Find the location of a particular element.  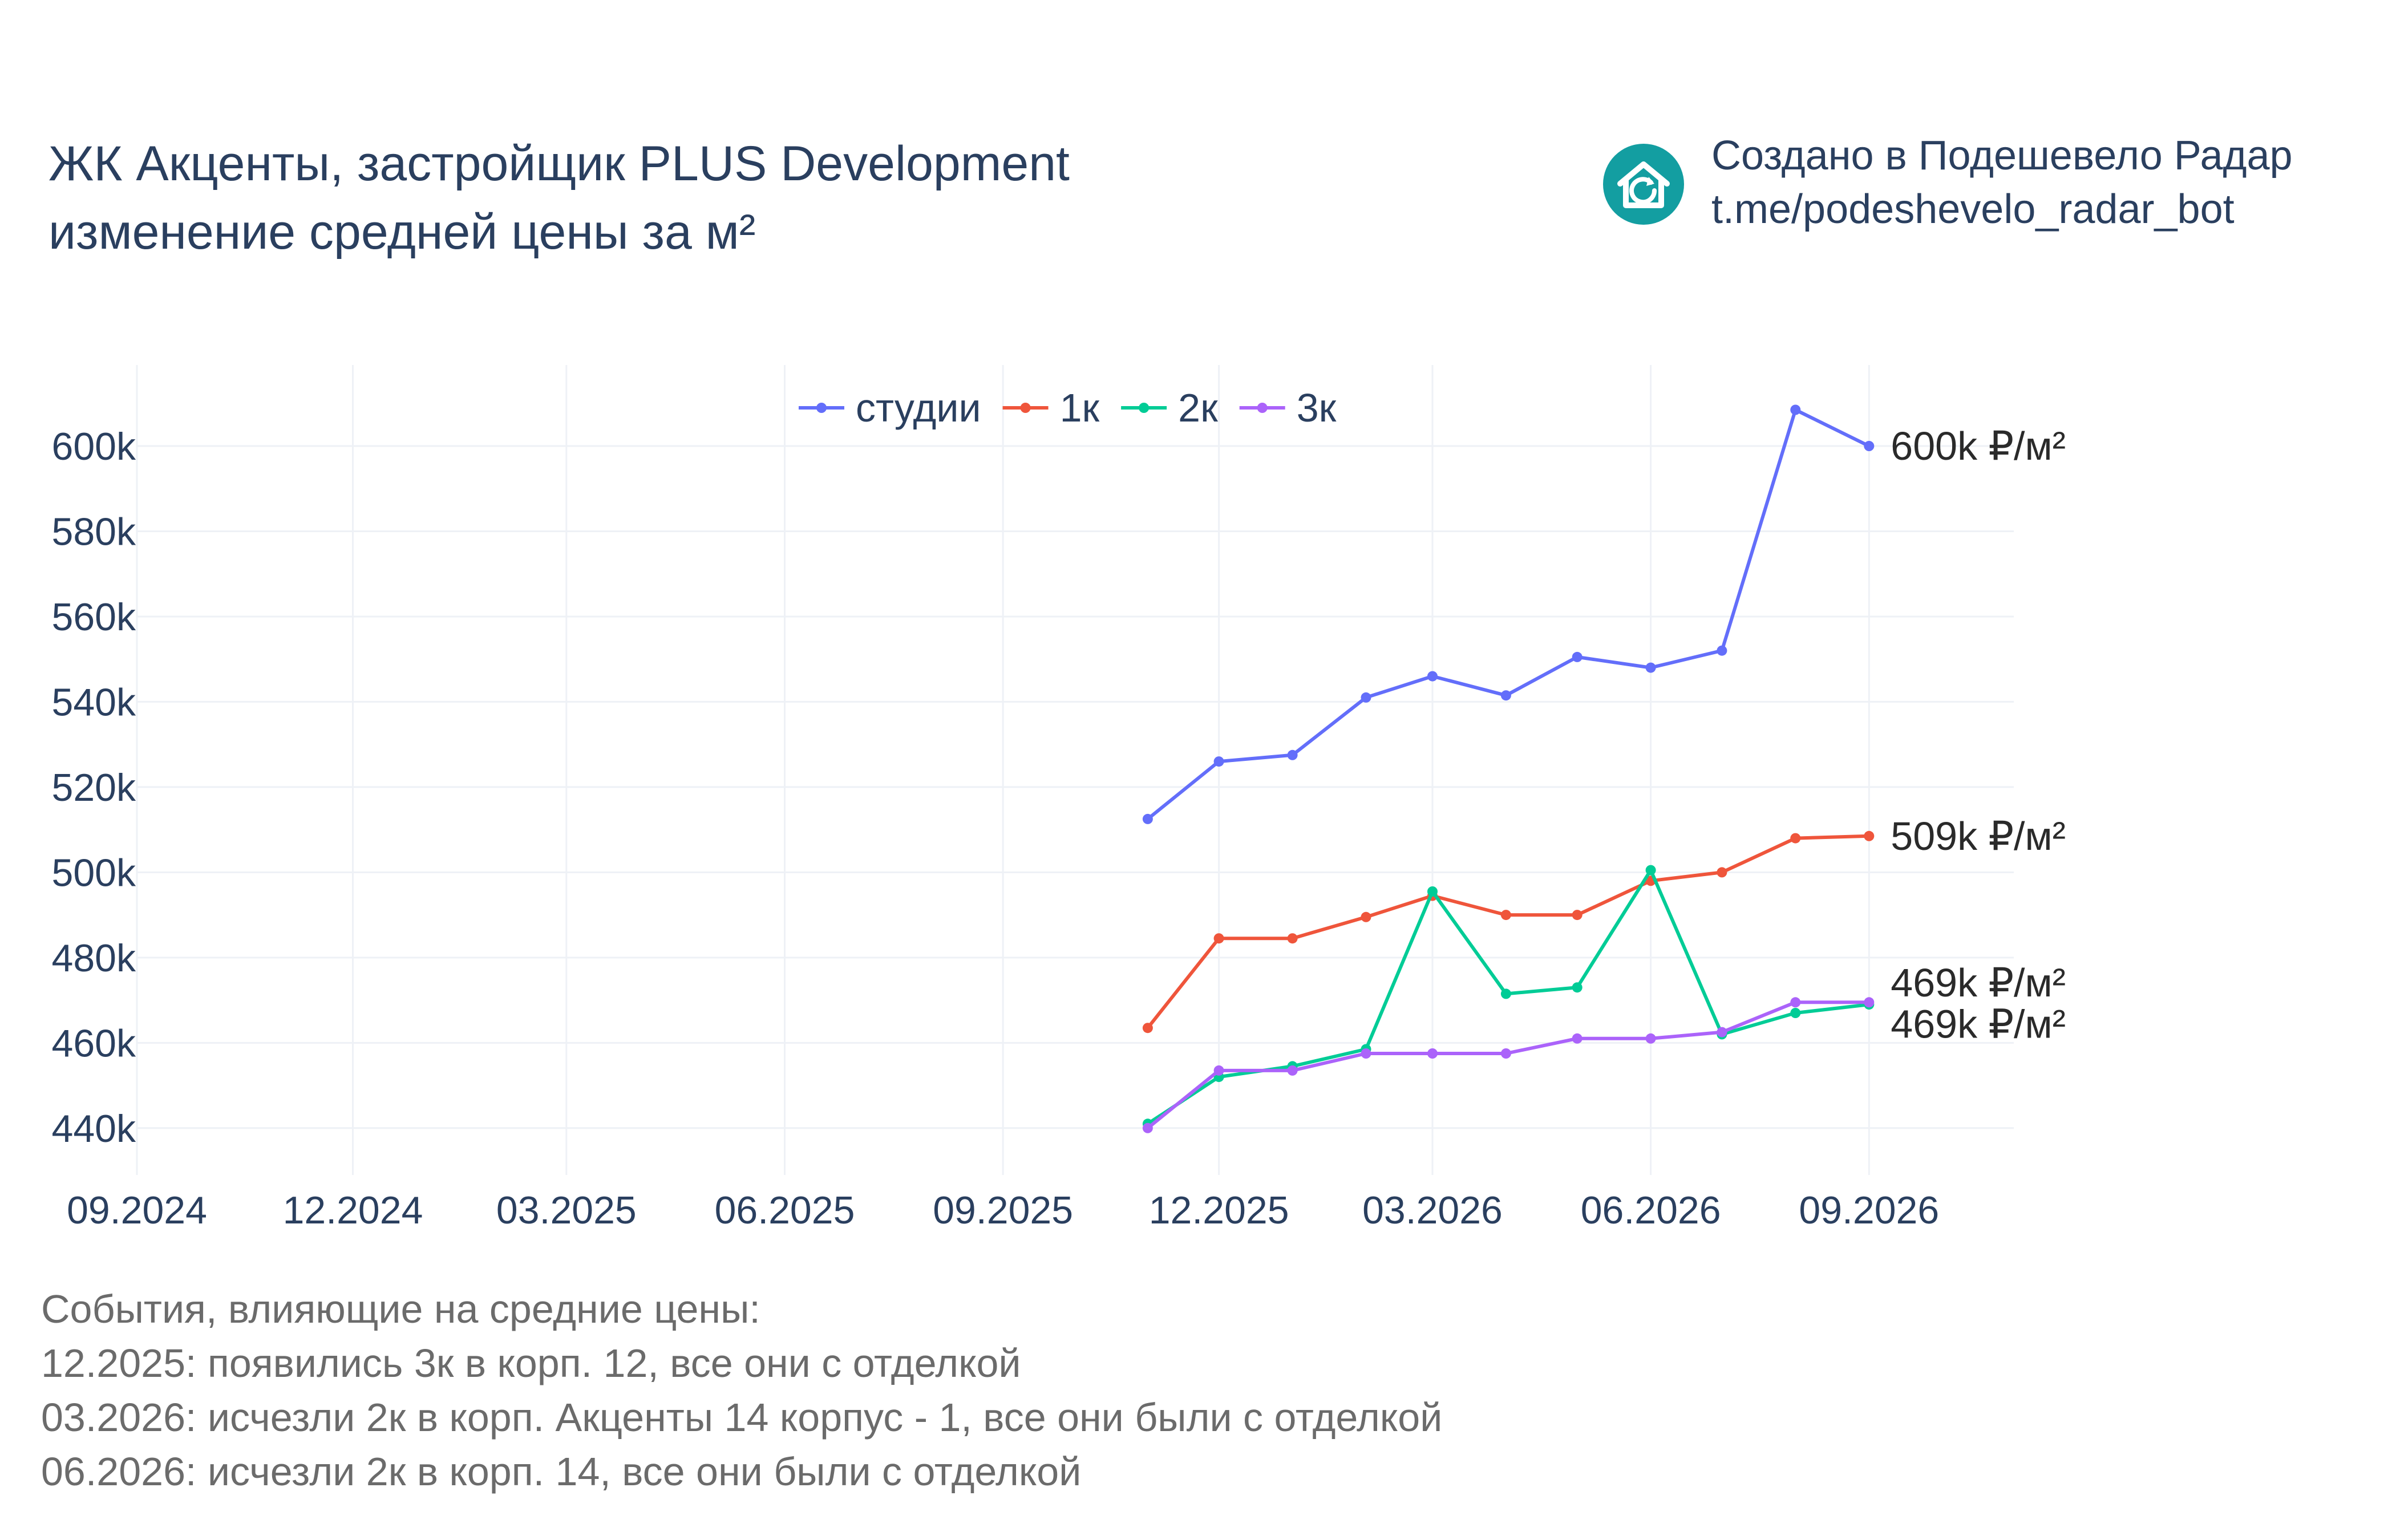

y-tick-label: 540k is located at coordinates (94, 702).